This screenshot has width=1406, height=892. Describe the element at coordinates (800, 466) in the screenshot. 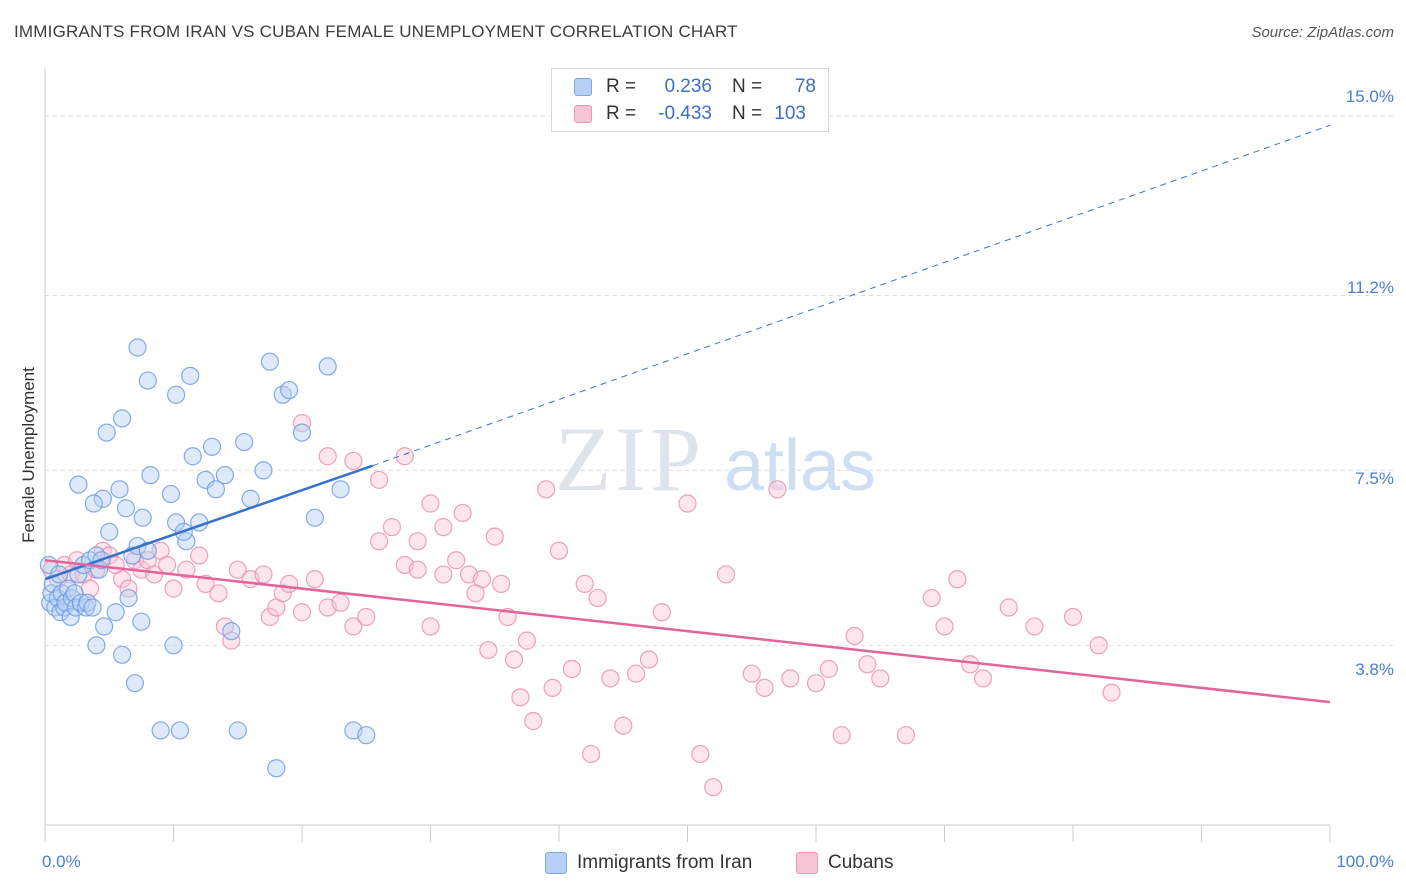

I see `watermark-atlas: atlas` at that location.